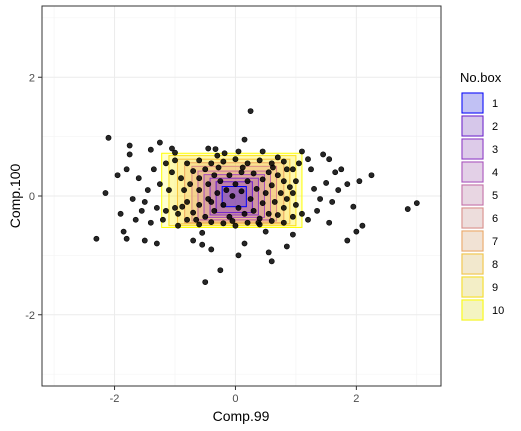 The height and width of the screenshot is (431, 521). What do you see at coordinates (234, 395) in the screenshot?
I see `x-axis-ticks: -2 0 2` at bounding box center [234, 395].